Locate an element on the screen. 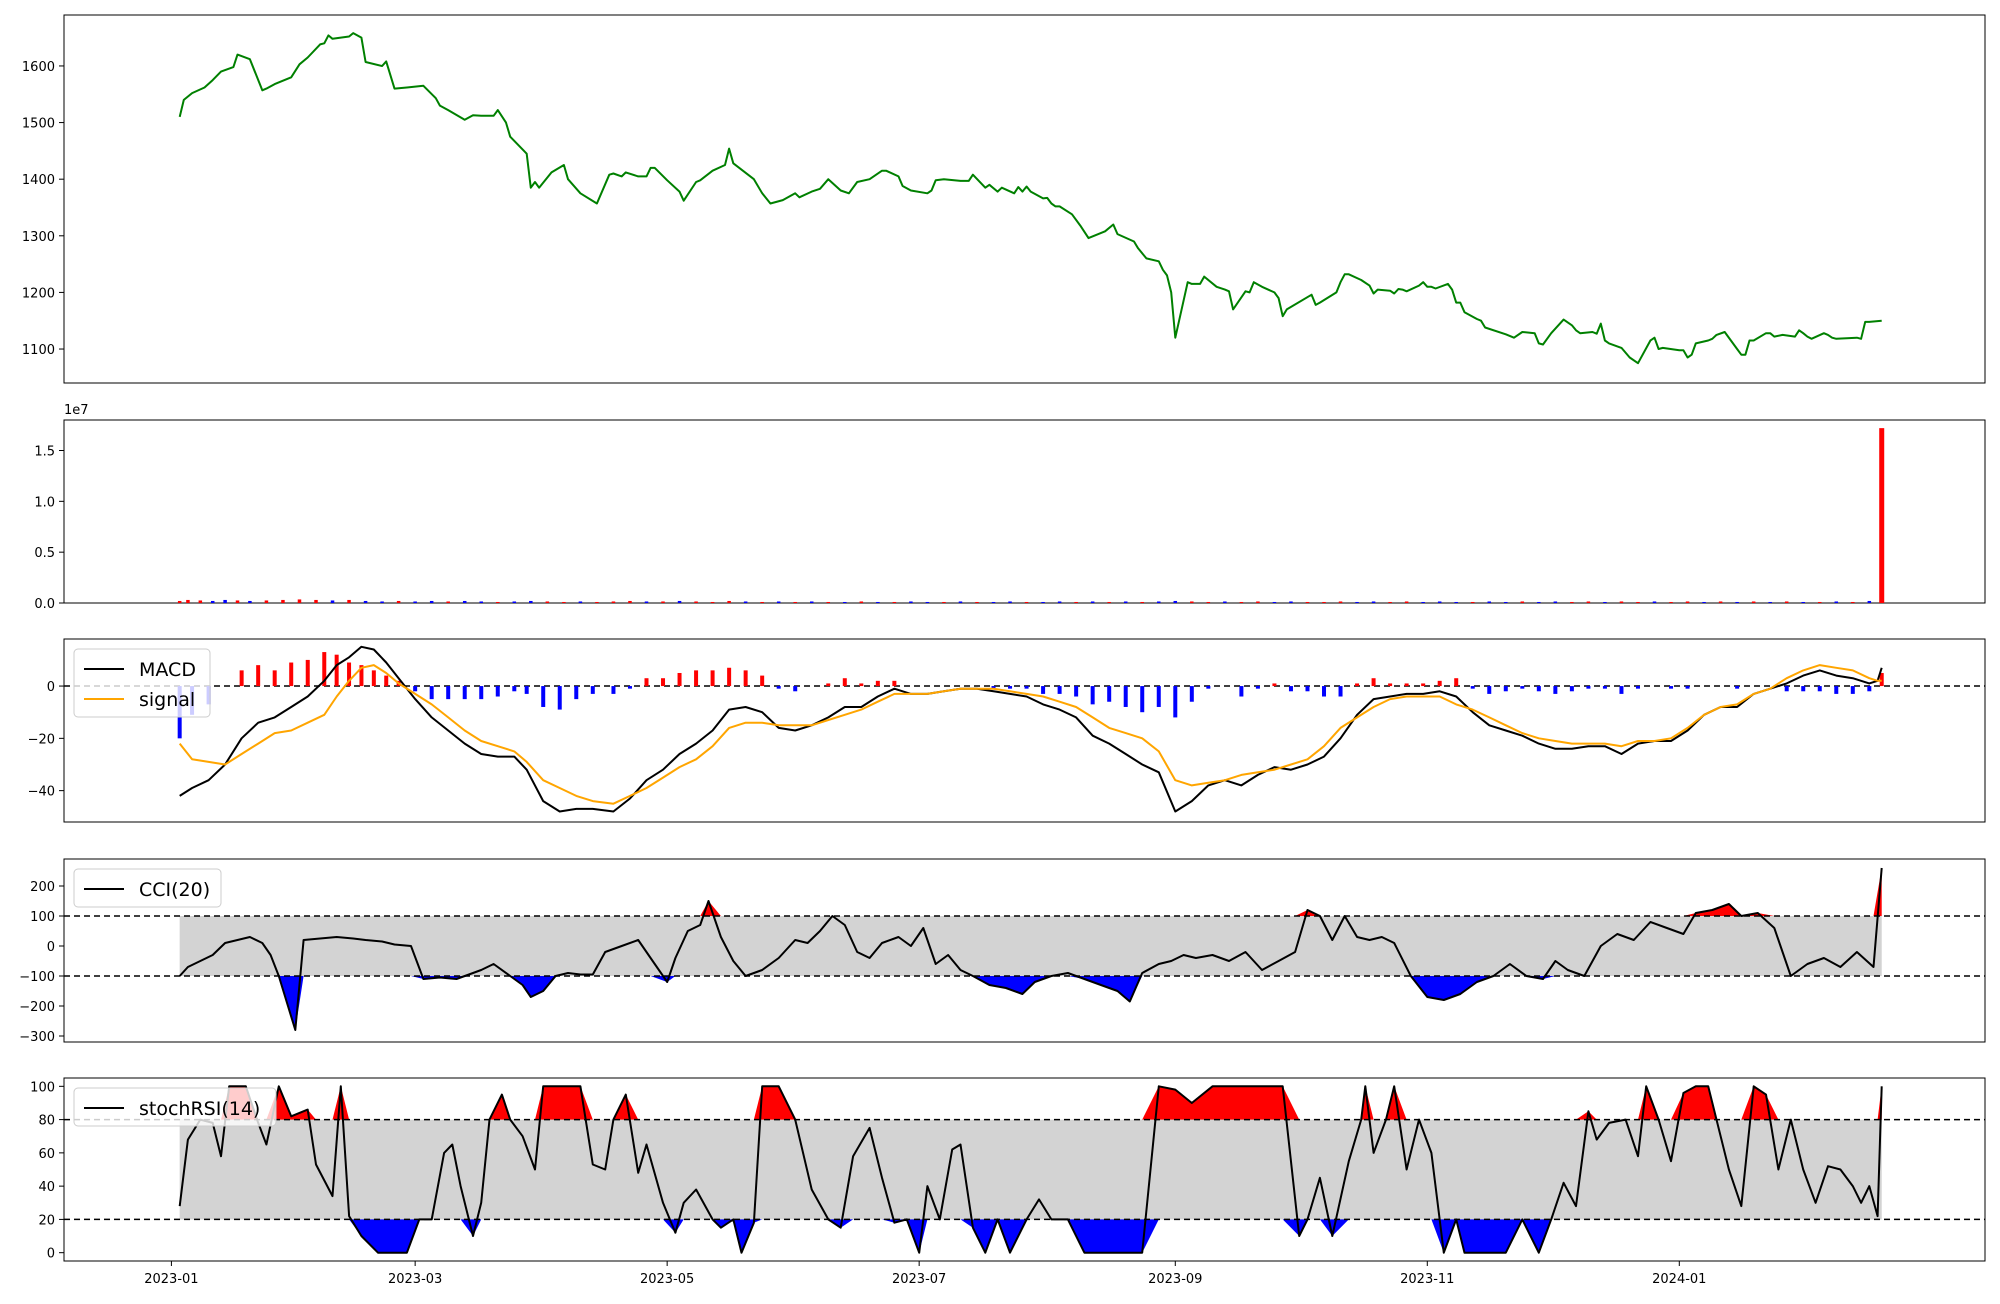 The height and width of the screenshot is (1304, 2000). xtick-label: 2023-05 is located at coordinates (667, 1279).